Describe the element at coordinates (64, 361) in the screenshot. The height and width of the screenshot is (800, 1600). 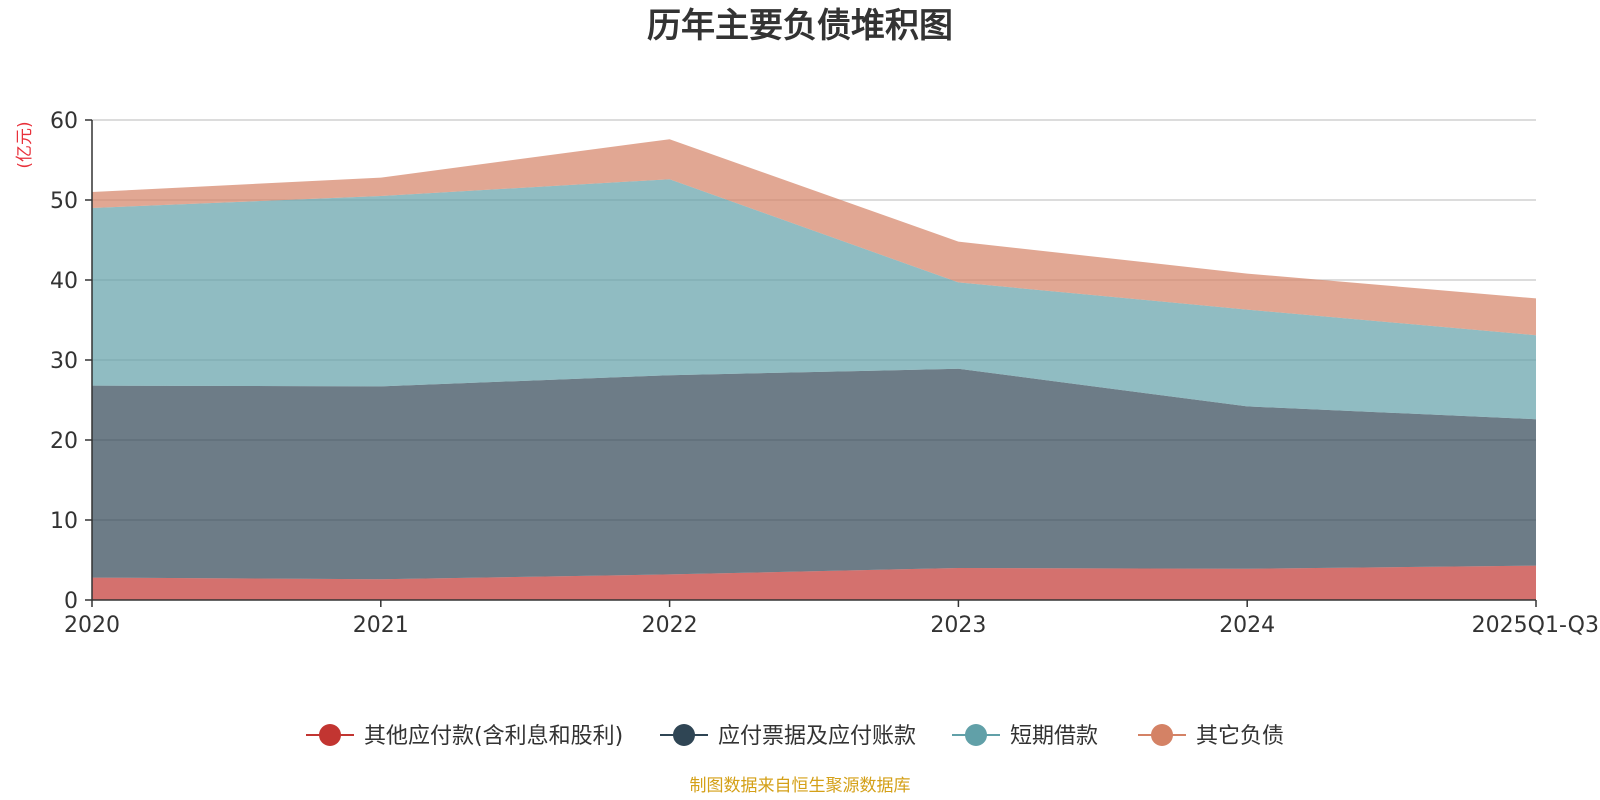
I see `y-tick-label-3: 30` at that location.